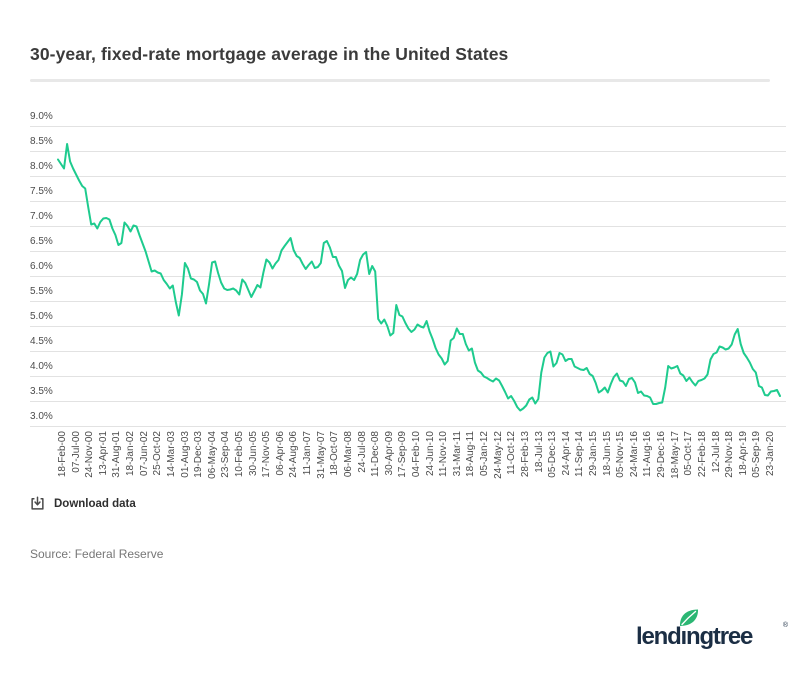  What do you see at coordinates (199, 454) in the screenshot?
I see `x-tick-label: 19-Dec-03` at bounding box center [199, 454].